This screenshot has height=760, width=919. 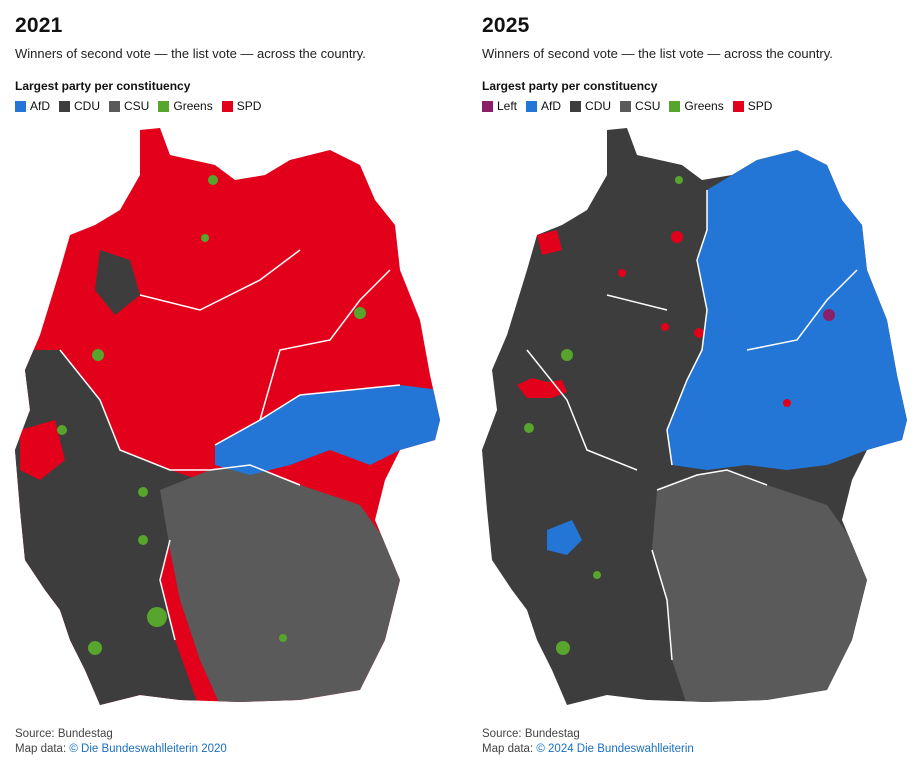 What do you see at coordinates (42, 450) in the screenshot?
I see `region-spd-ruhr` at bounding box center [42, 450].